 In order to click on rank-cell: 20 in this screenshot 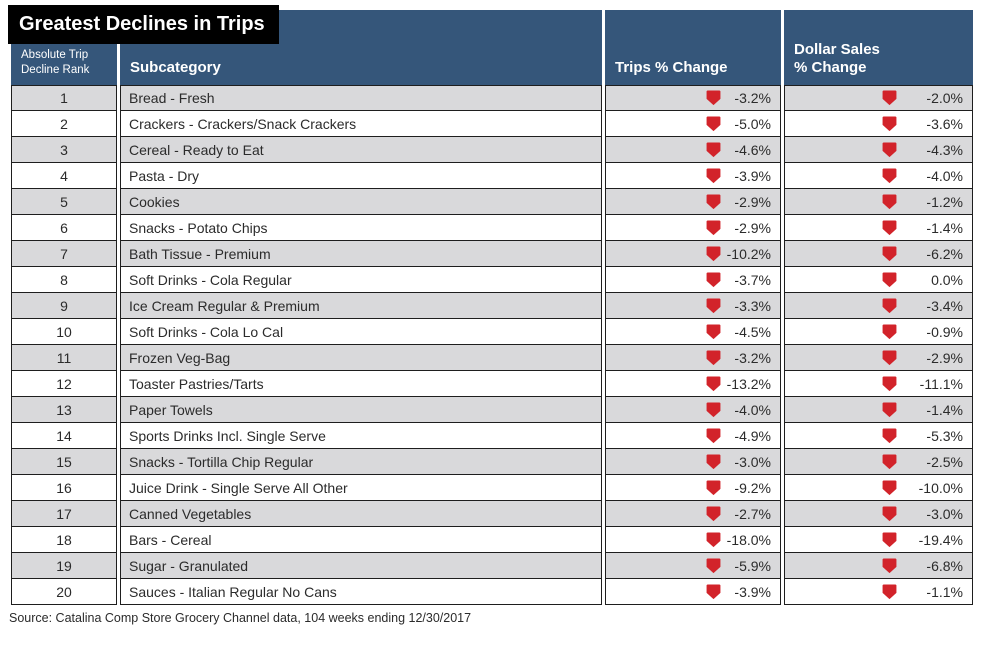, I will do `click(64, 592)`.